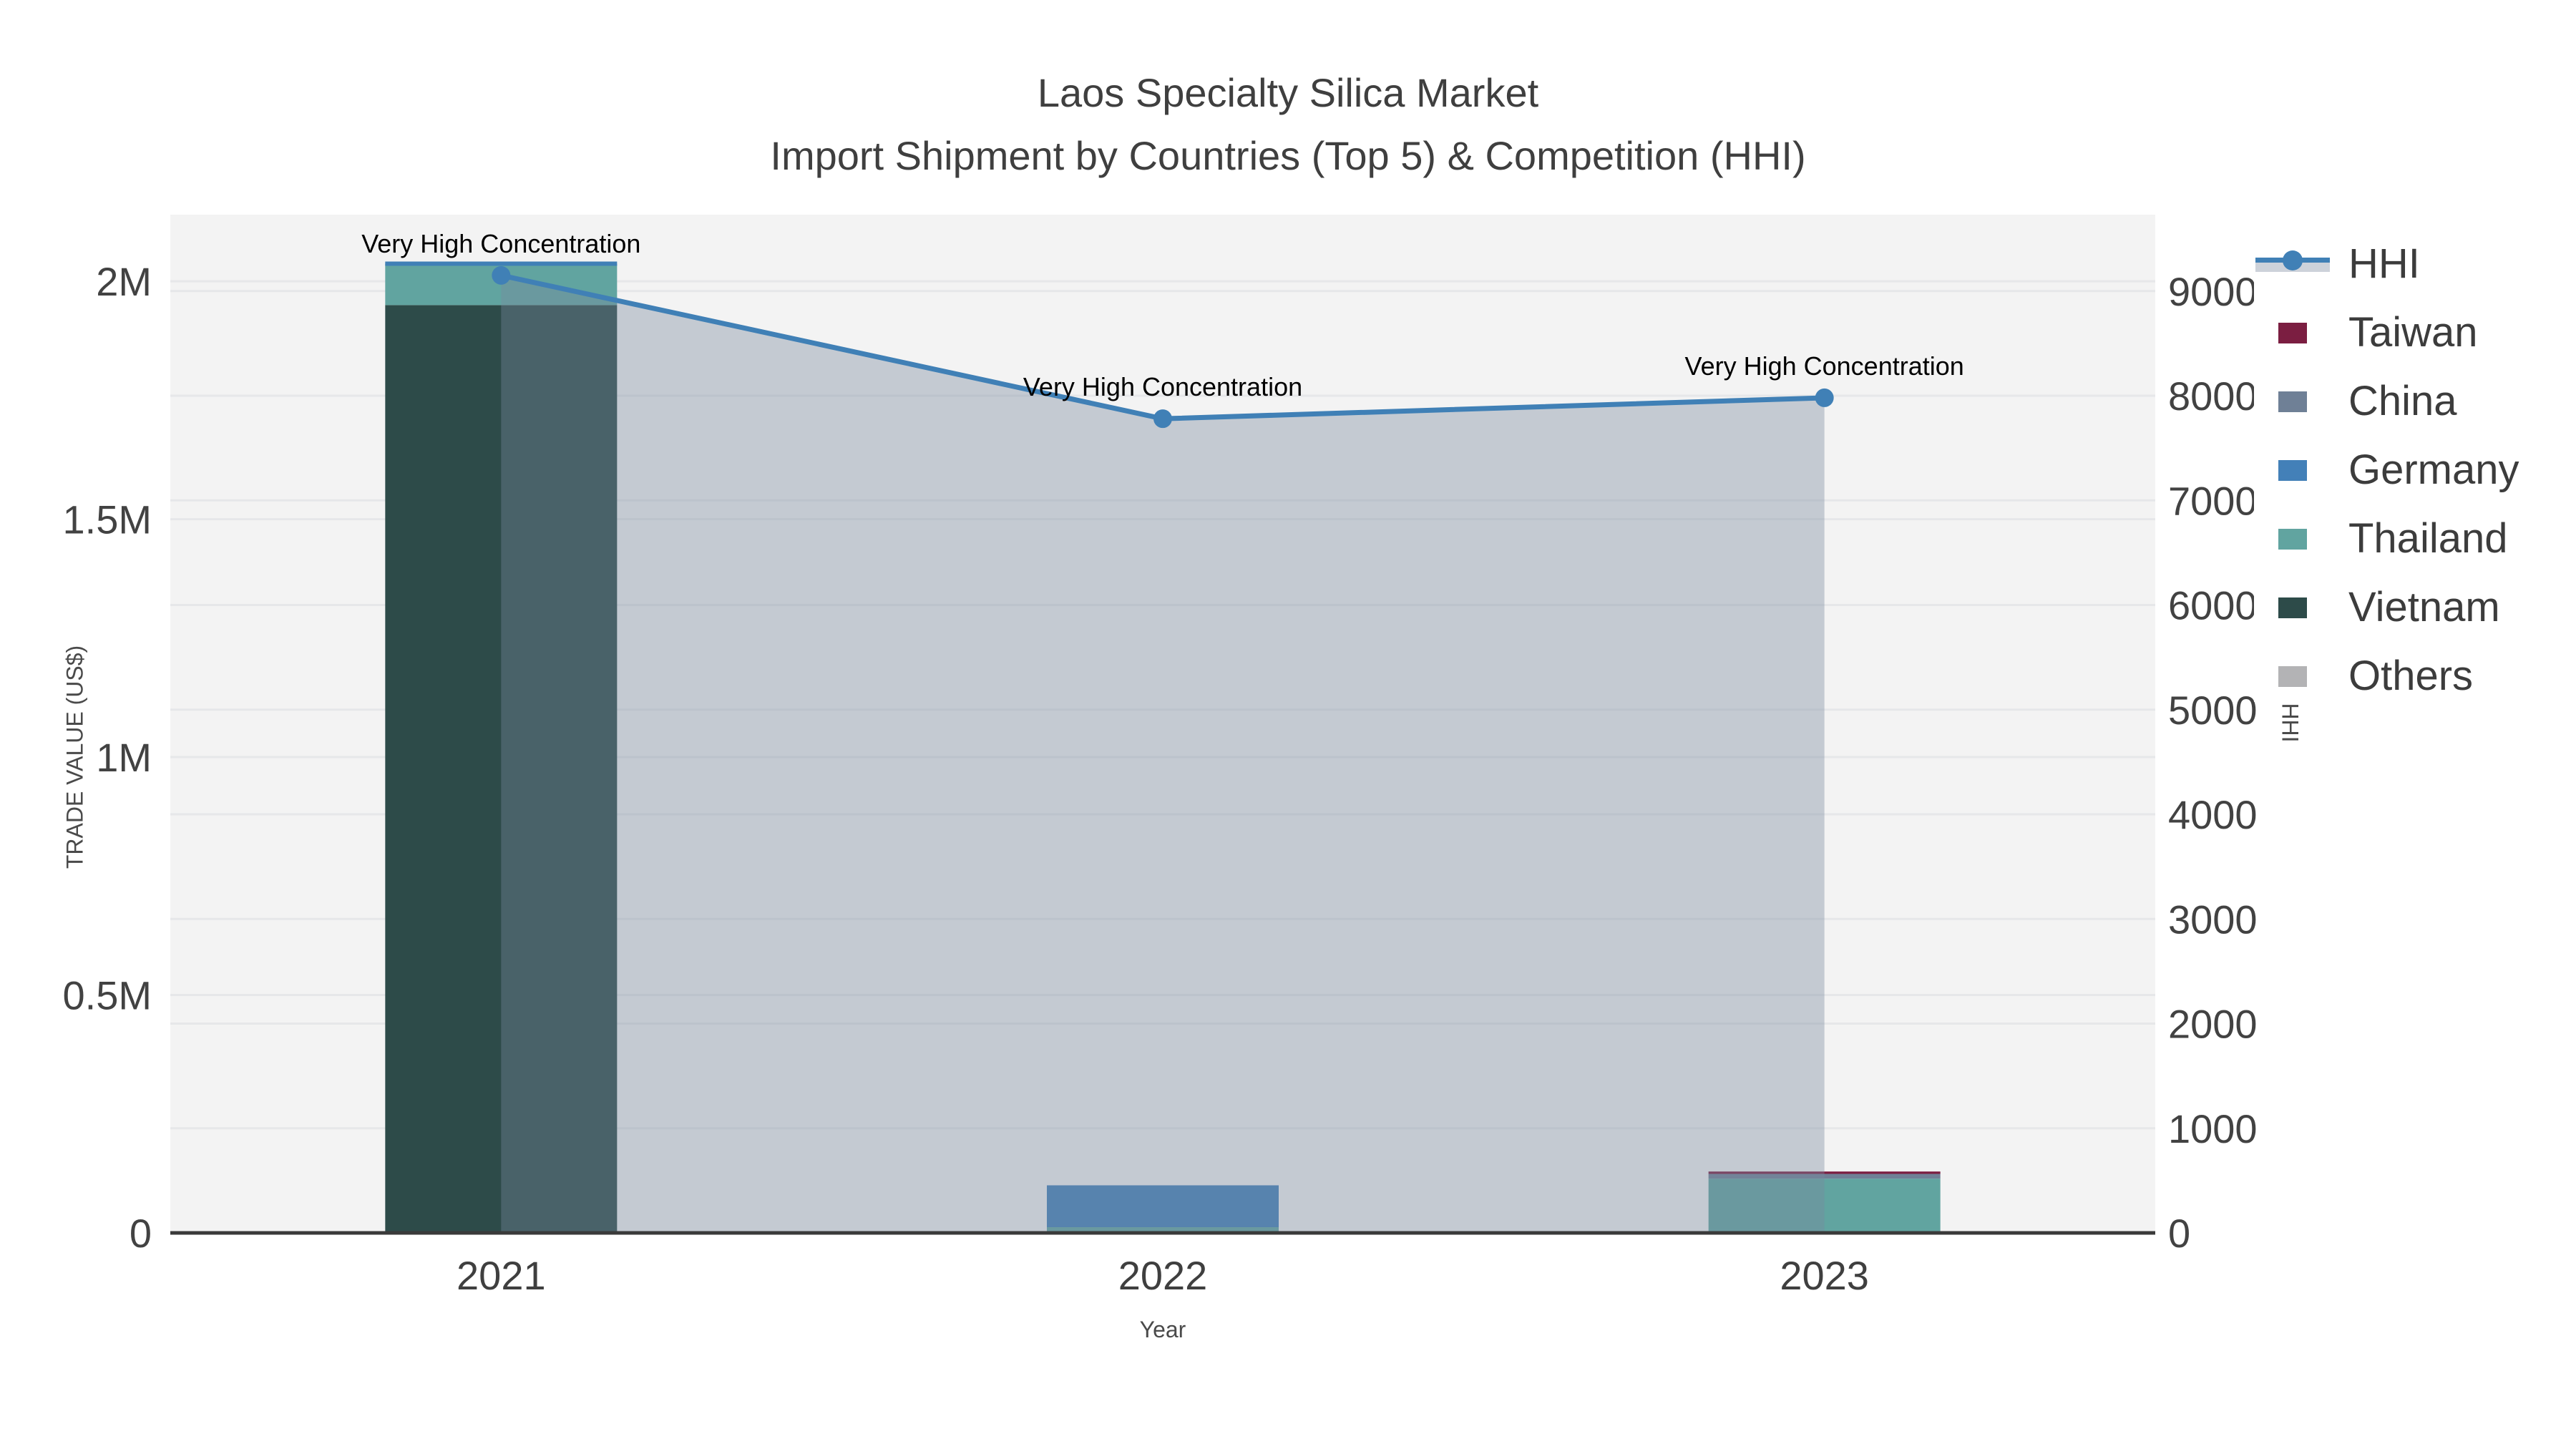 This screenshot has height=1449, width=2576. I want to click on taiwan-swatch, so click(2292, 332).